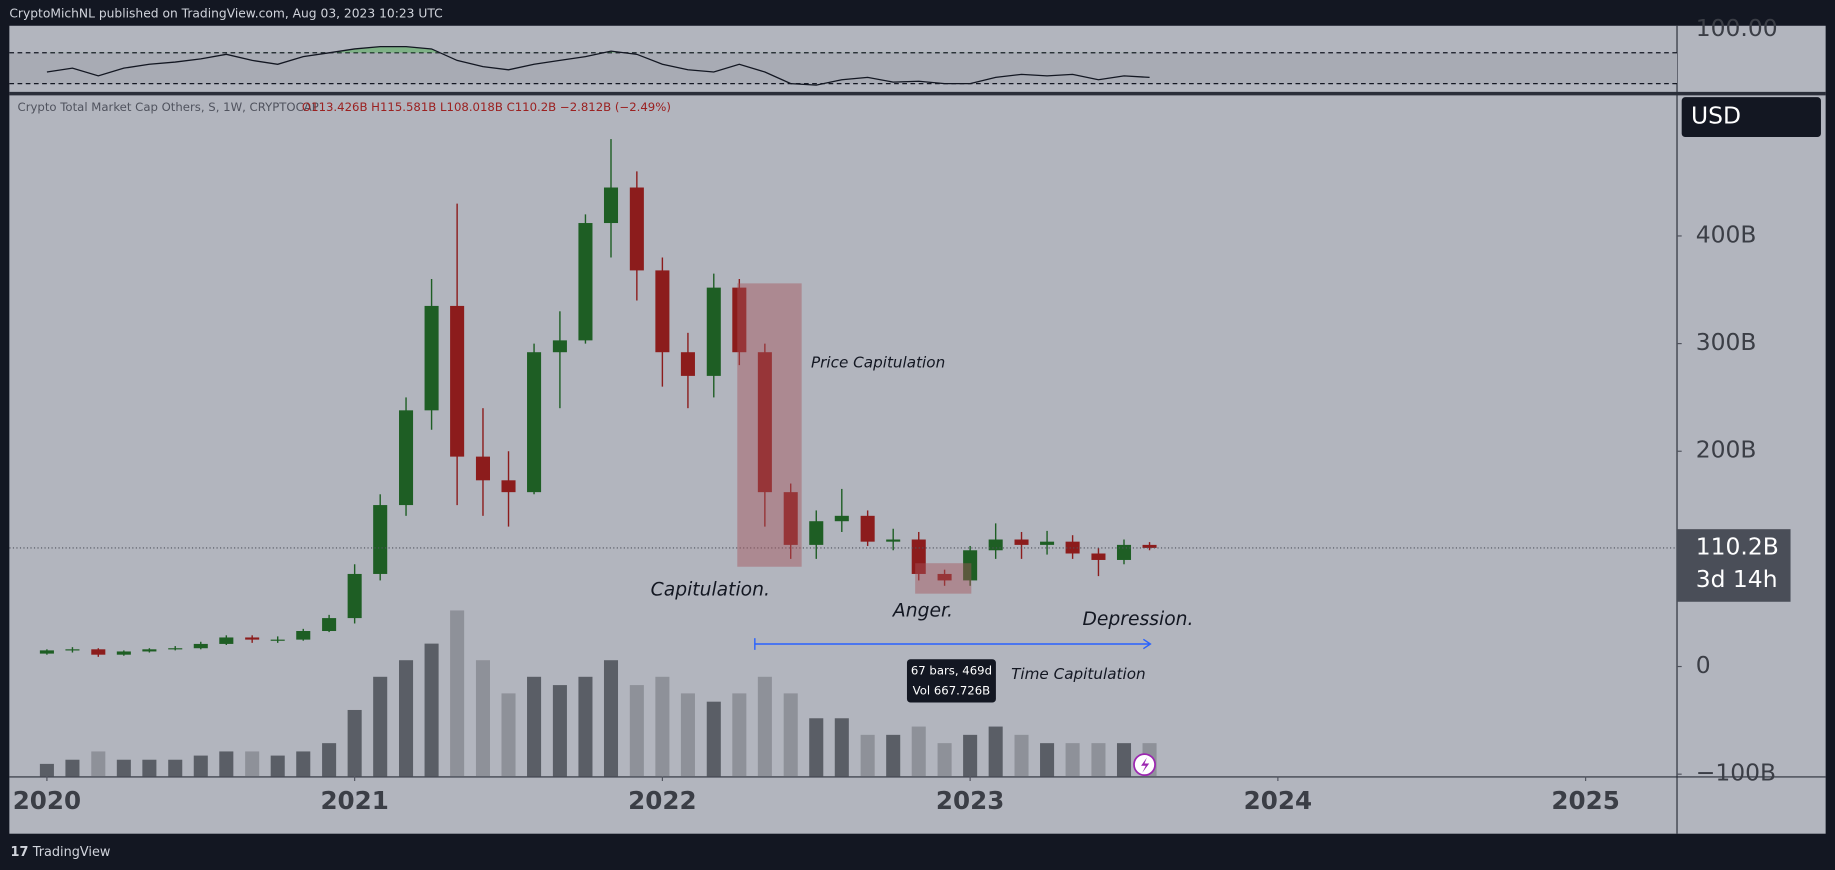 This screenshot has width=1835, height=870. What do you see at coordinates (1737, 579) in the screenshot?
I see `countdown: 3d 14h` at bounding box center [1737, 579].